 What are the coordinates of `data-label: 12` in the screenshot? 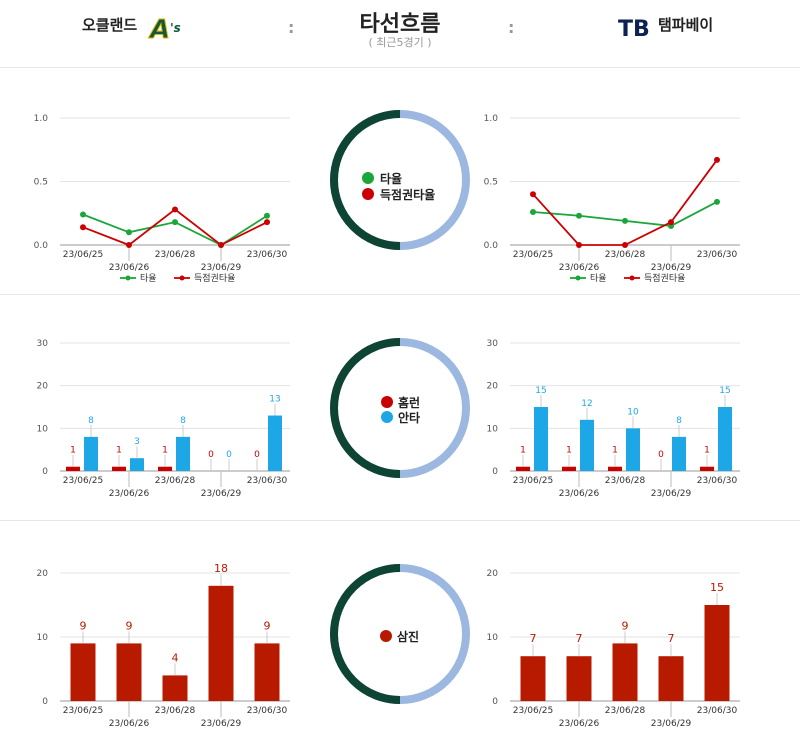 It's located at (586, 404).